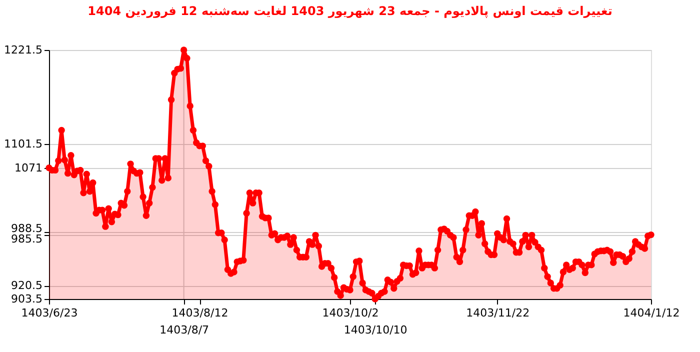 This screenshot has height=352, width=700. Describe the element at coordinates (28, 167) in the screenshot. I see `y-tick-label: 1071` at that location.